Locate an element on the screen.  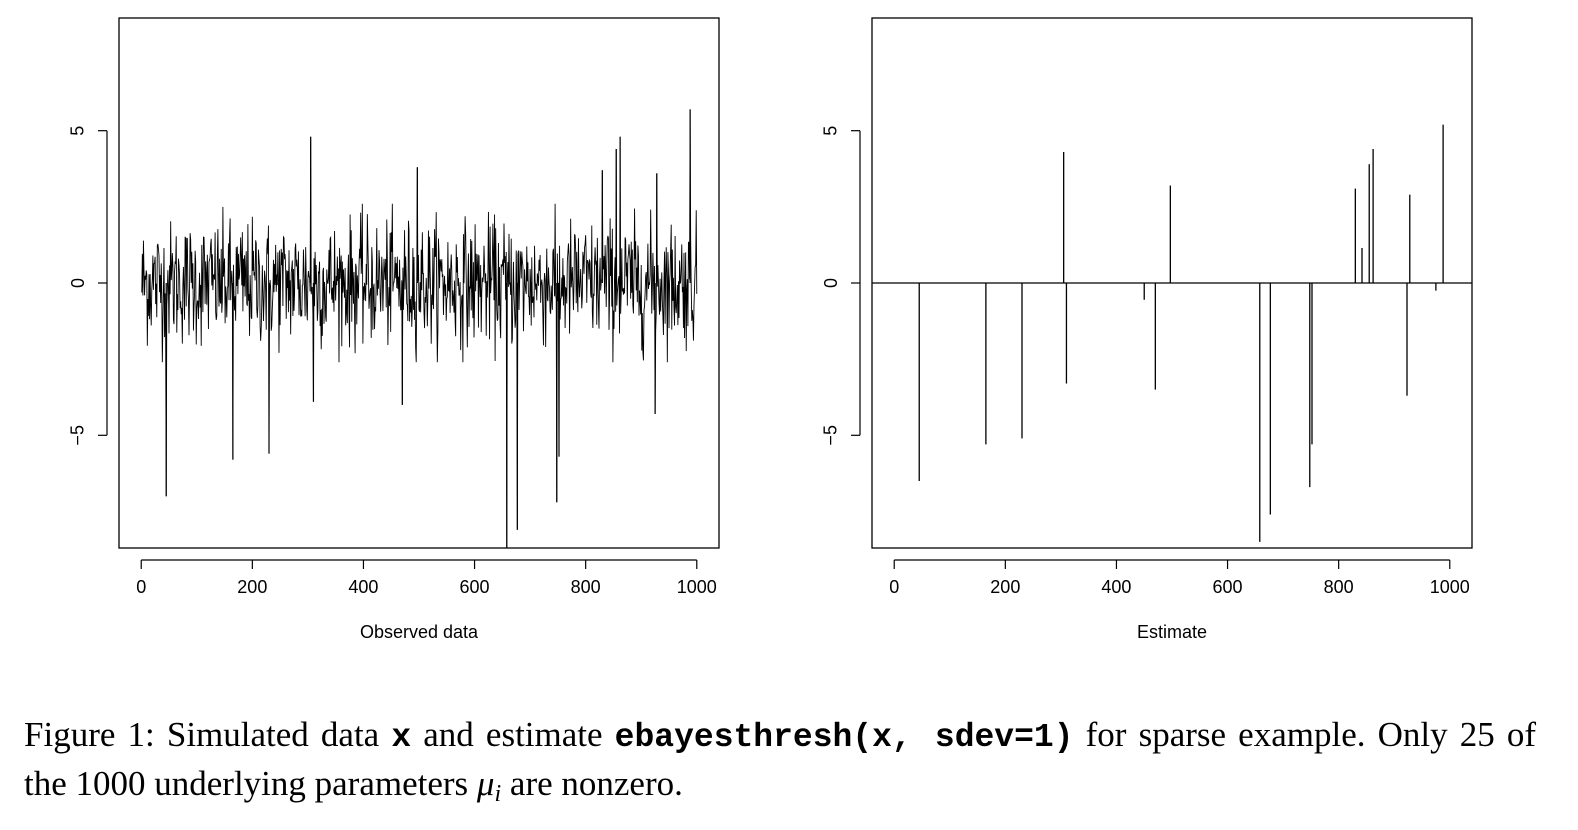
caption-code-ebayesthresh: ebayesthresh(x, sdev=1) is located at coordinates (844, 737).